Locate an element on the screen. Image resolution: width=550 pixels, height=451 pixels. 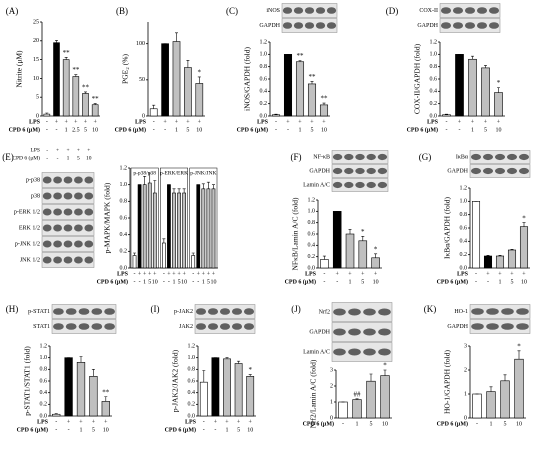
y-tick-label: 0.6 is located at coordinates (264, 79).